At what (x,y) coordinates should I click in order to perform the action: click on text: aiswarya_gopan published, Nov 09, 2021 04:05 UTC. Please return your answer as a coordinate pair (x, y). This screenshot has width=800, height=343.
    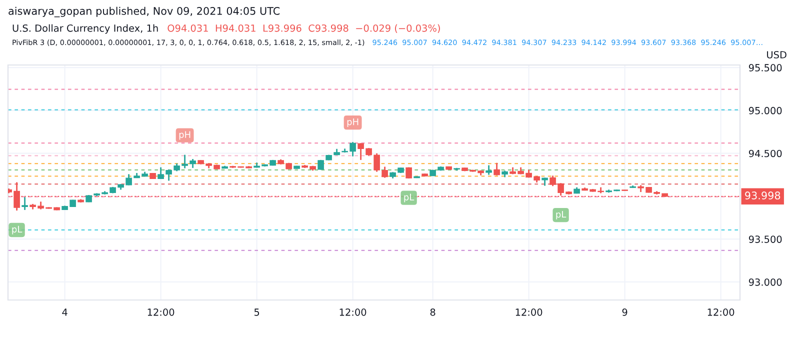
    Looking at the image, I should click on (144, 12).